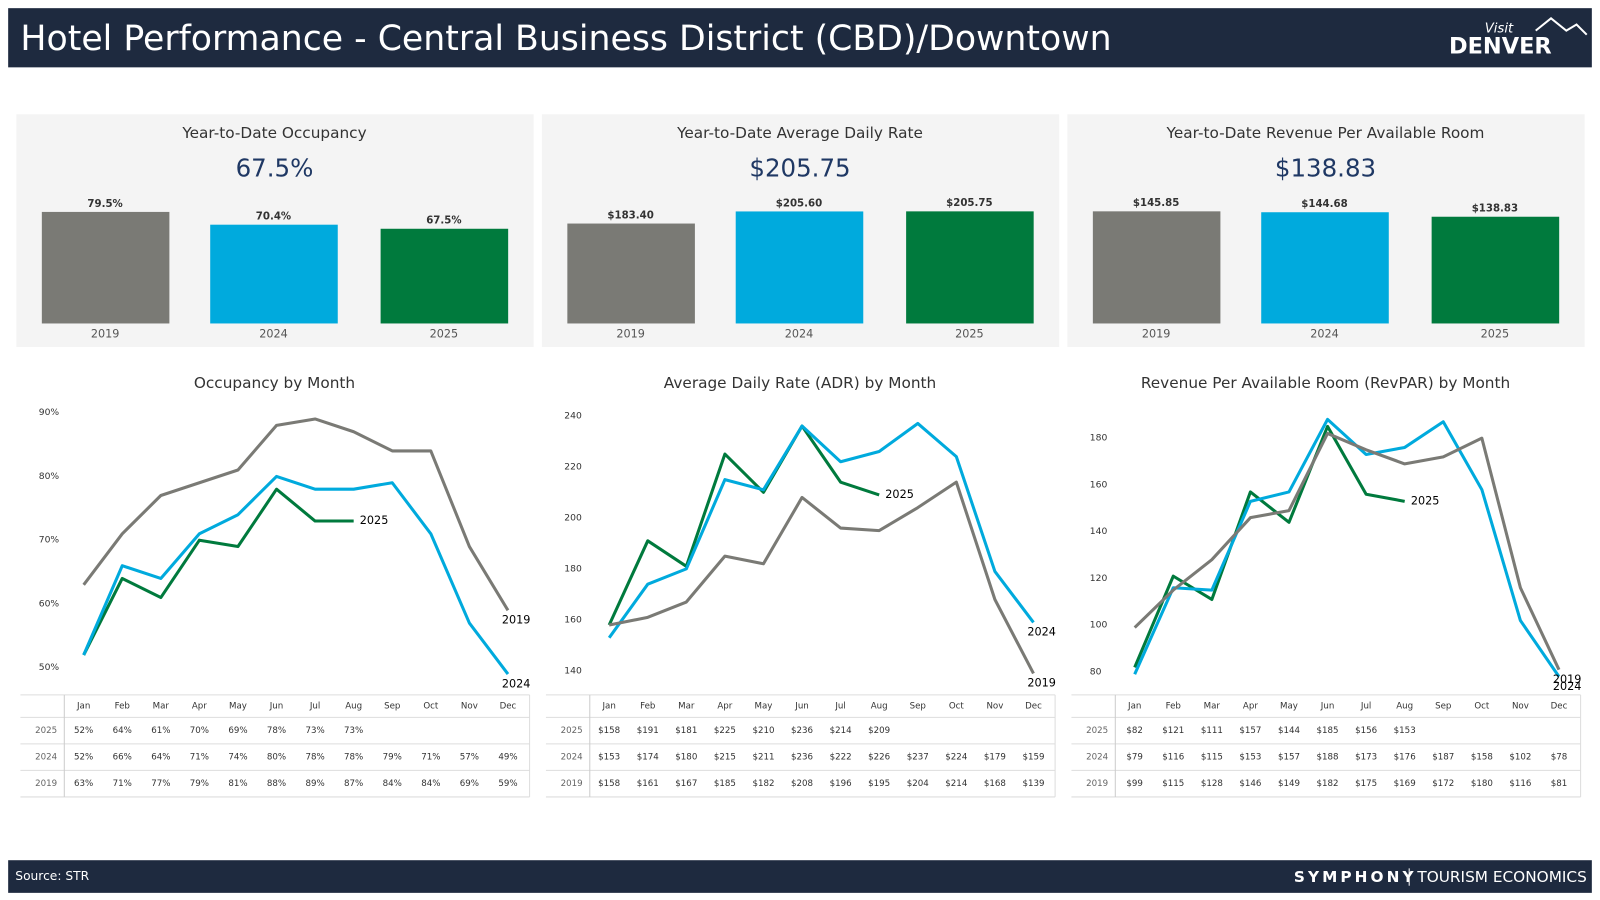 The width and height of the screenshot is (1600, 900). What do you see at coordinates (1041, 683) in the screenshot?
I see `series-label: 2019` at bounding box center [1041, 683].